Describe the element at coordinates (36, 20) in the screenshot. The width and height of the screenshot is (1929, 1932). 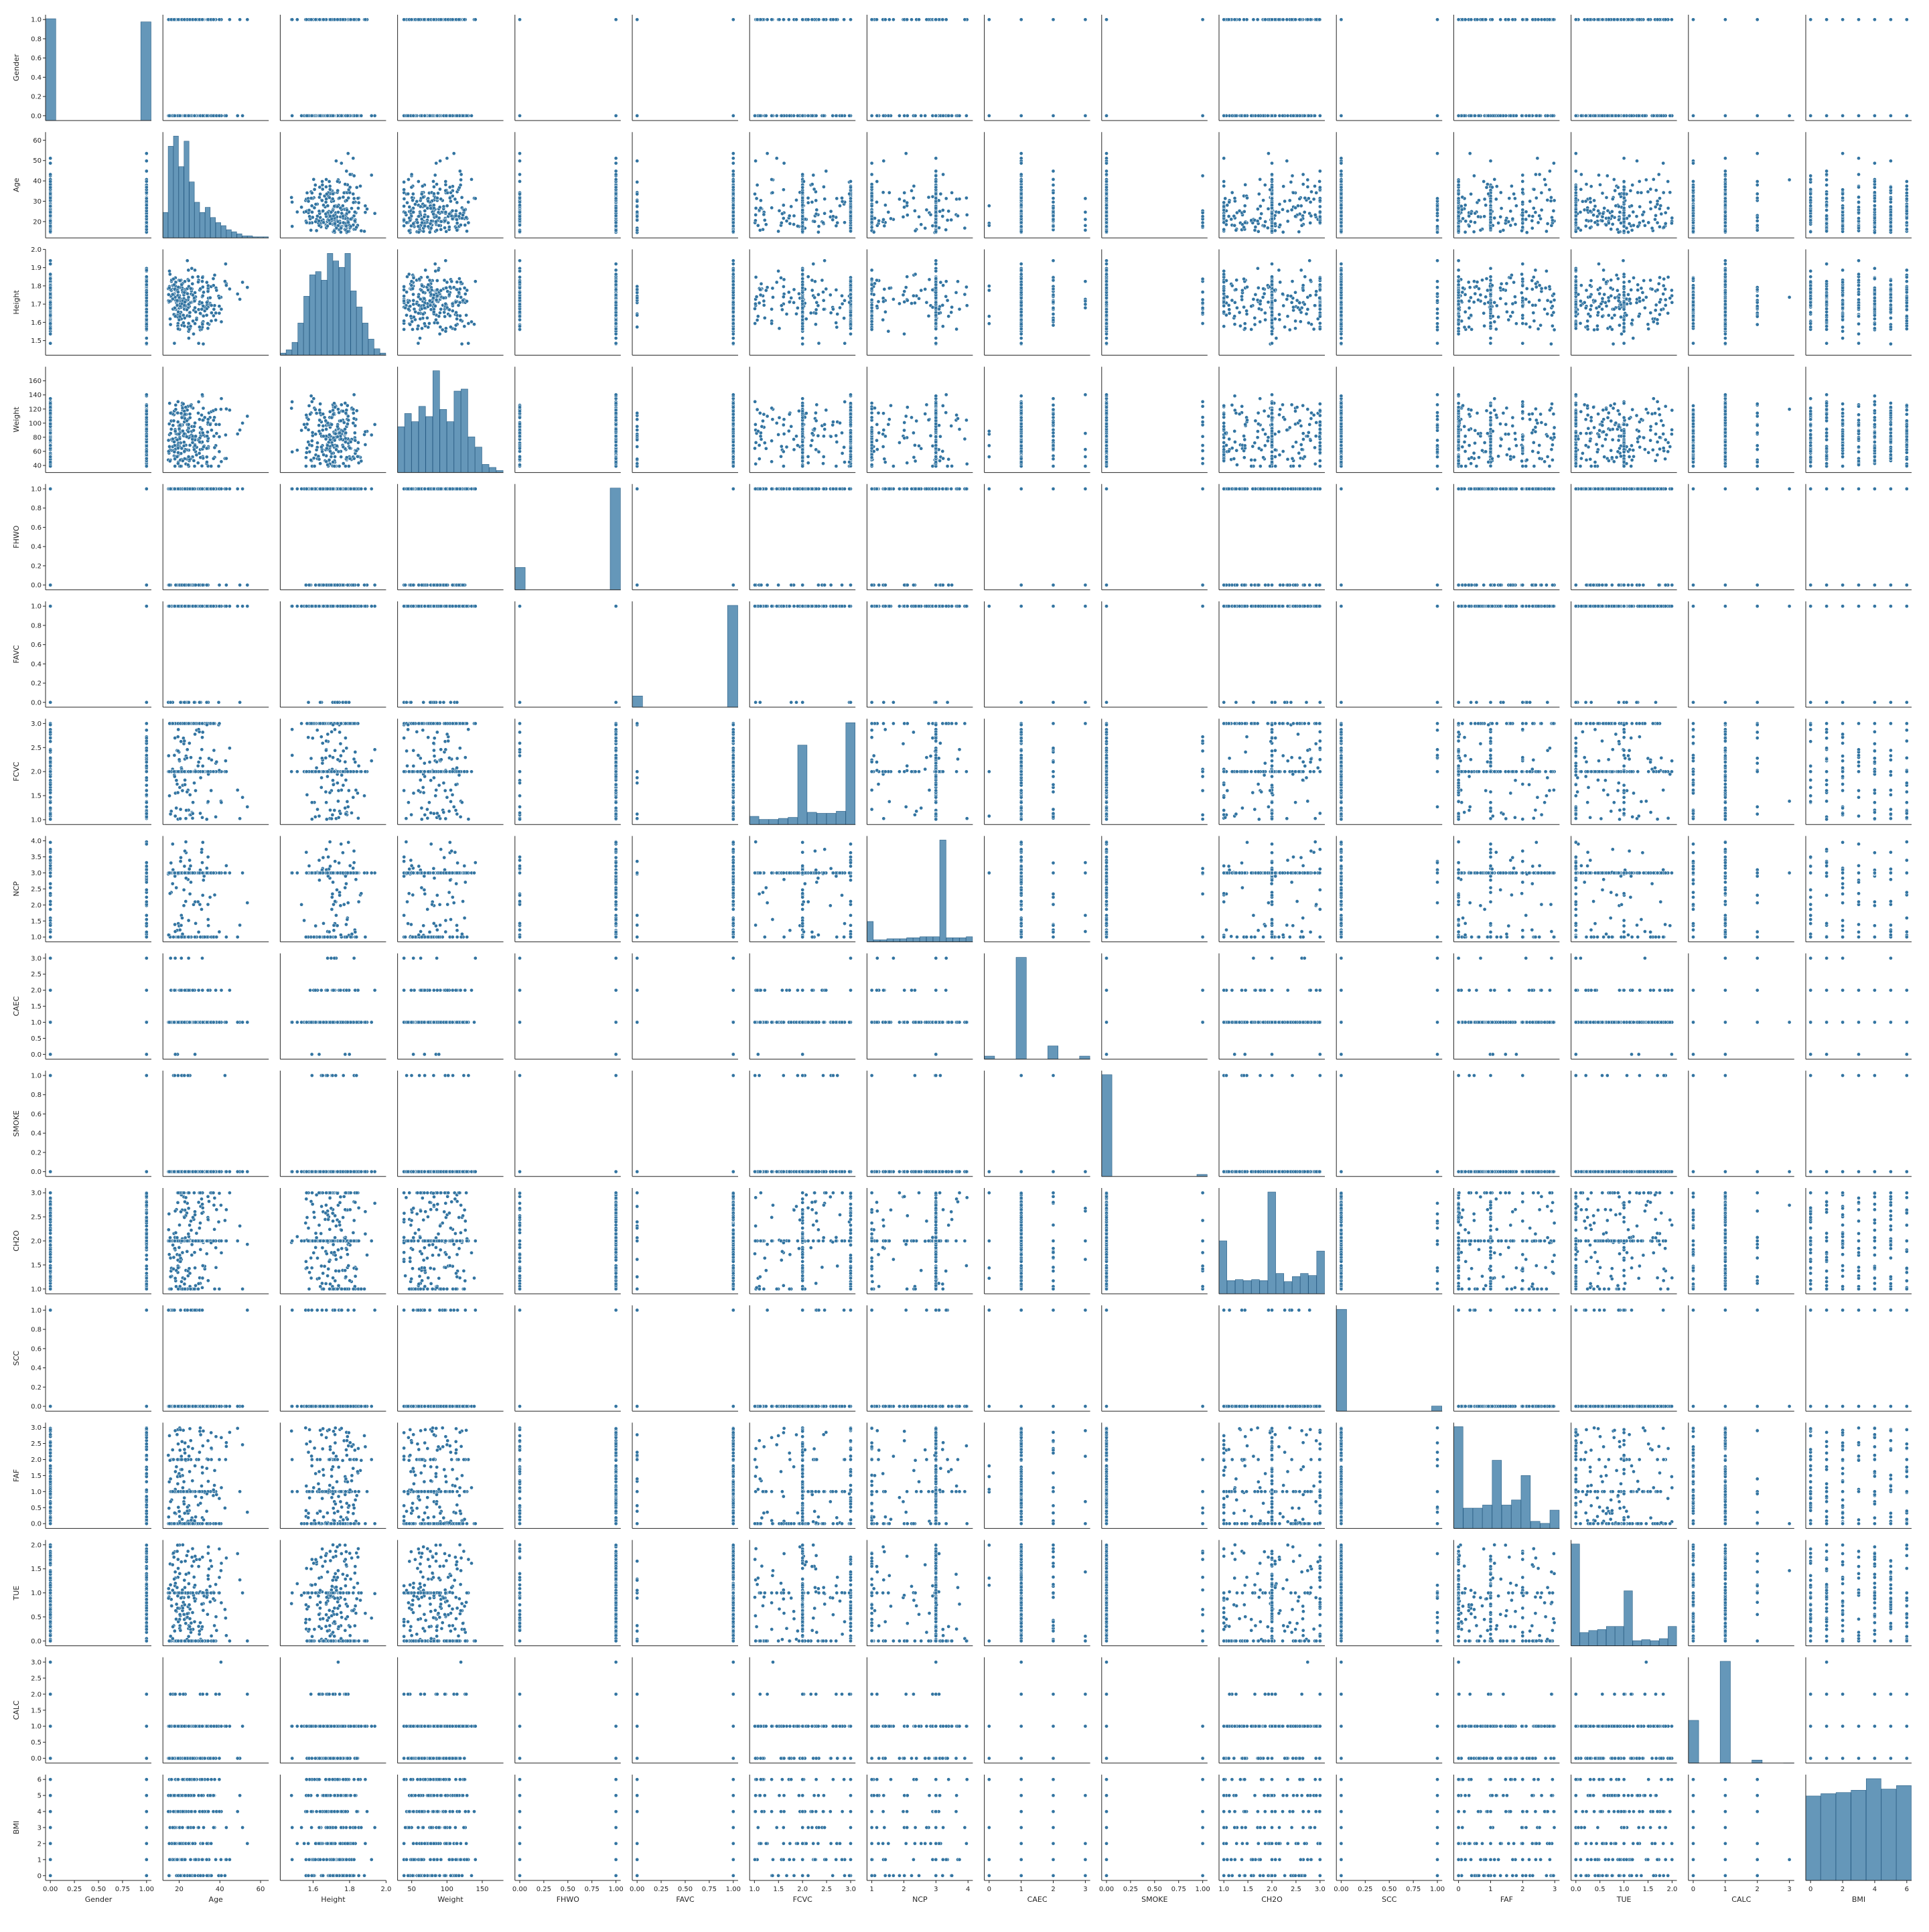
I see `y-tick-label: 1.0` at that location.